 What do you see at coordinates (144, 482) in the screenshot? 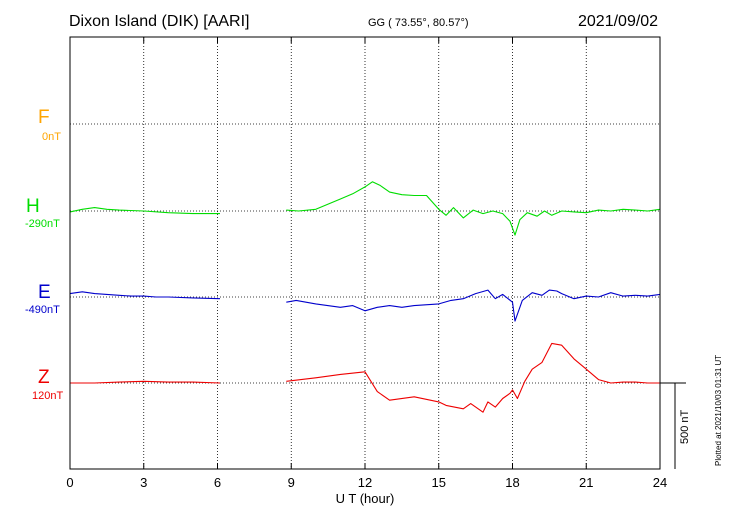
I see `x-tick-label: 3` at bounding box center [144, 482].